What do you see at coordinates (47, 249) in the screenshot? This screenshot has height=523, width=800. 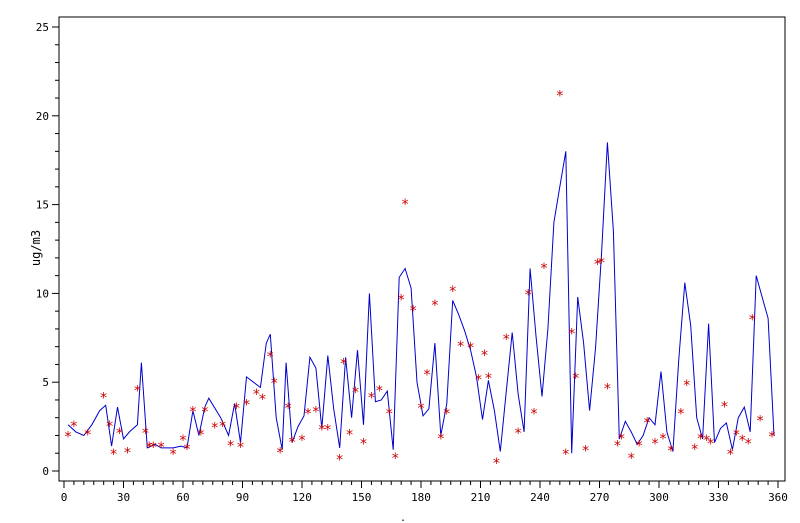 I see `y-axis: 0 5 10 15 20 25` at bounding box center [47, 249].